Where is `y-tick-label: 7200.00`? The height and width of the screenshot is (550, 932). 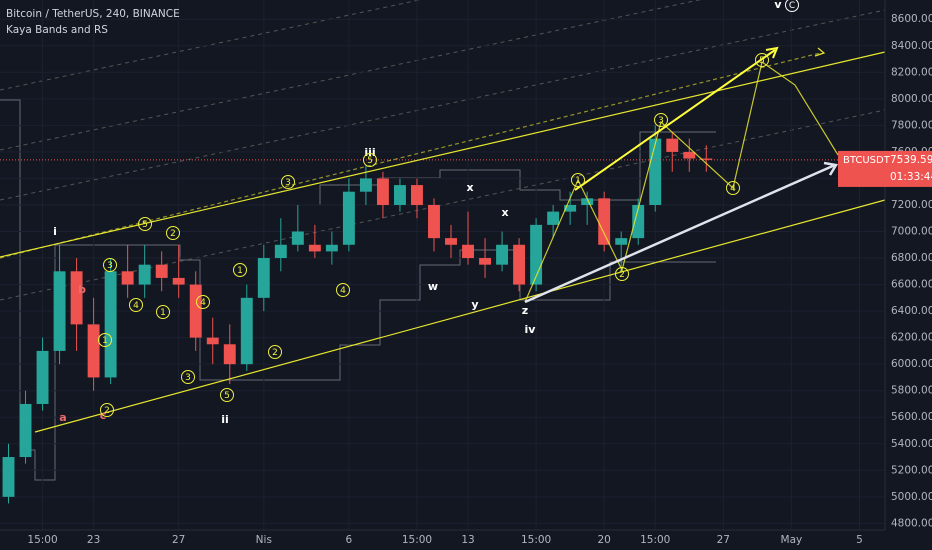
y-tick-label: 7200.00 is located at coordinates (911, 205).